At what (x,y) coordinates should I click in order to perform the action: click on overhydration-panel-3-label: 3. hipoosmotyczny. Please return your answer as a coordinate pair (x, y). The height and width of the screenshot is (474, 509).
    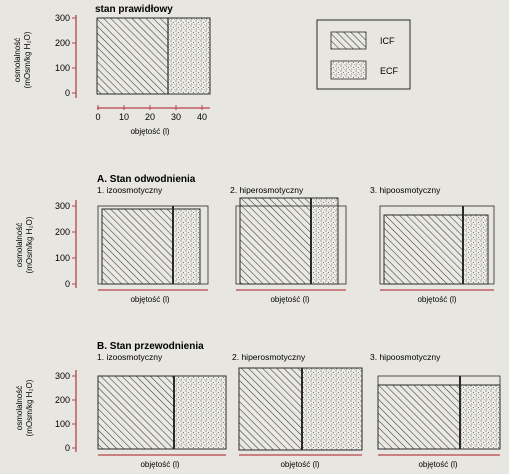
    Looking at the image, I should click on (405, 357).